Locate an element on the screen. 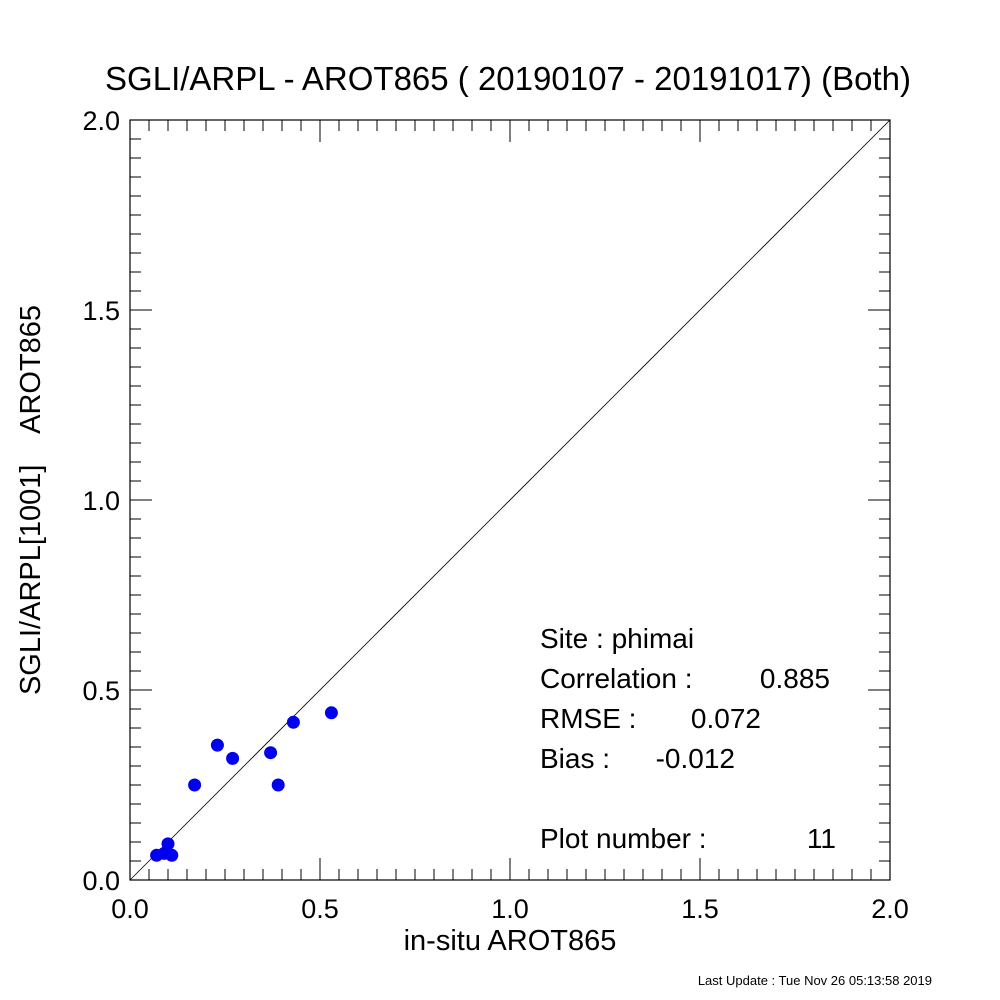 The width and height of the screenshot is (1000, 1000). bias-value: -0.012 is located at coordinates (695, 758).